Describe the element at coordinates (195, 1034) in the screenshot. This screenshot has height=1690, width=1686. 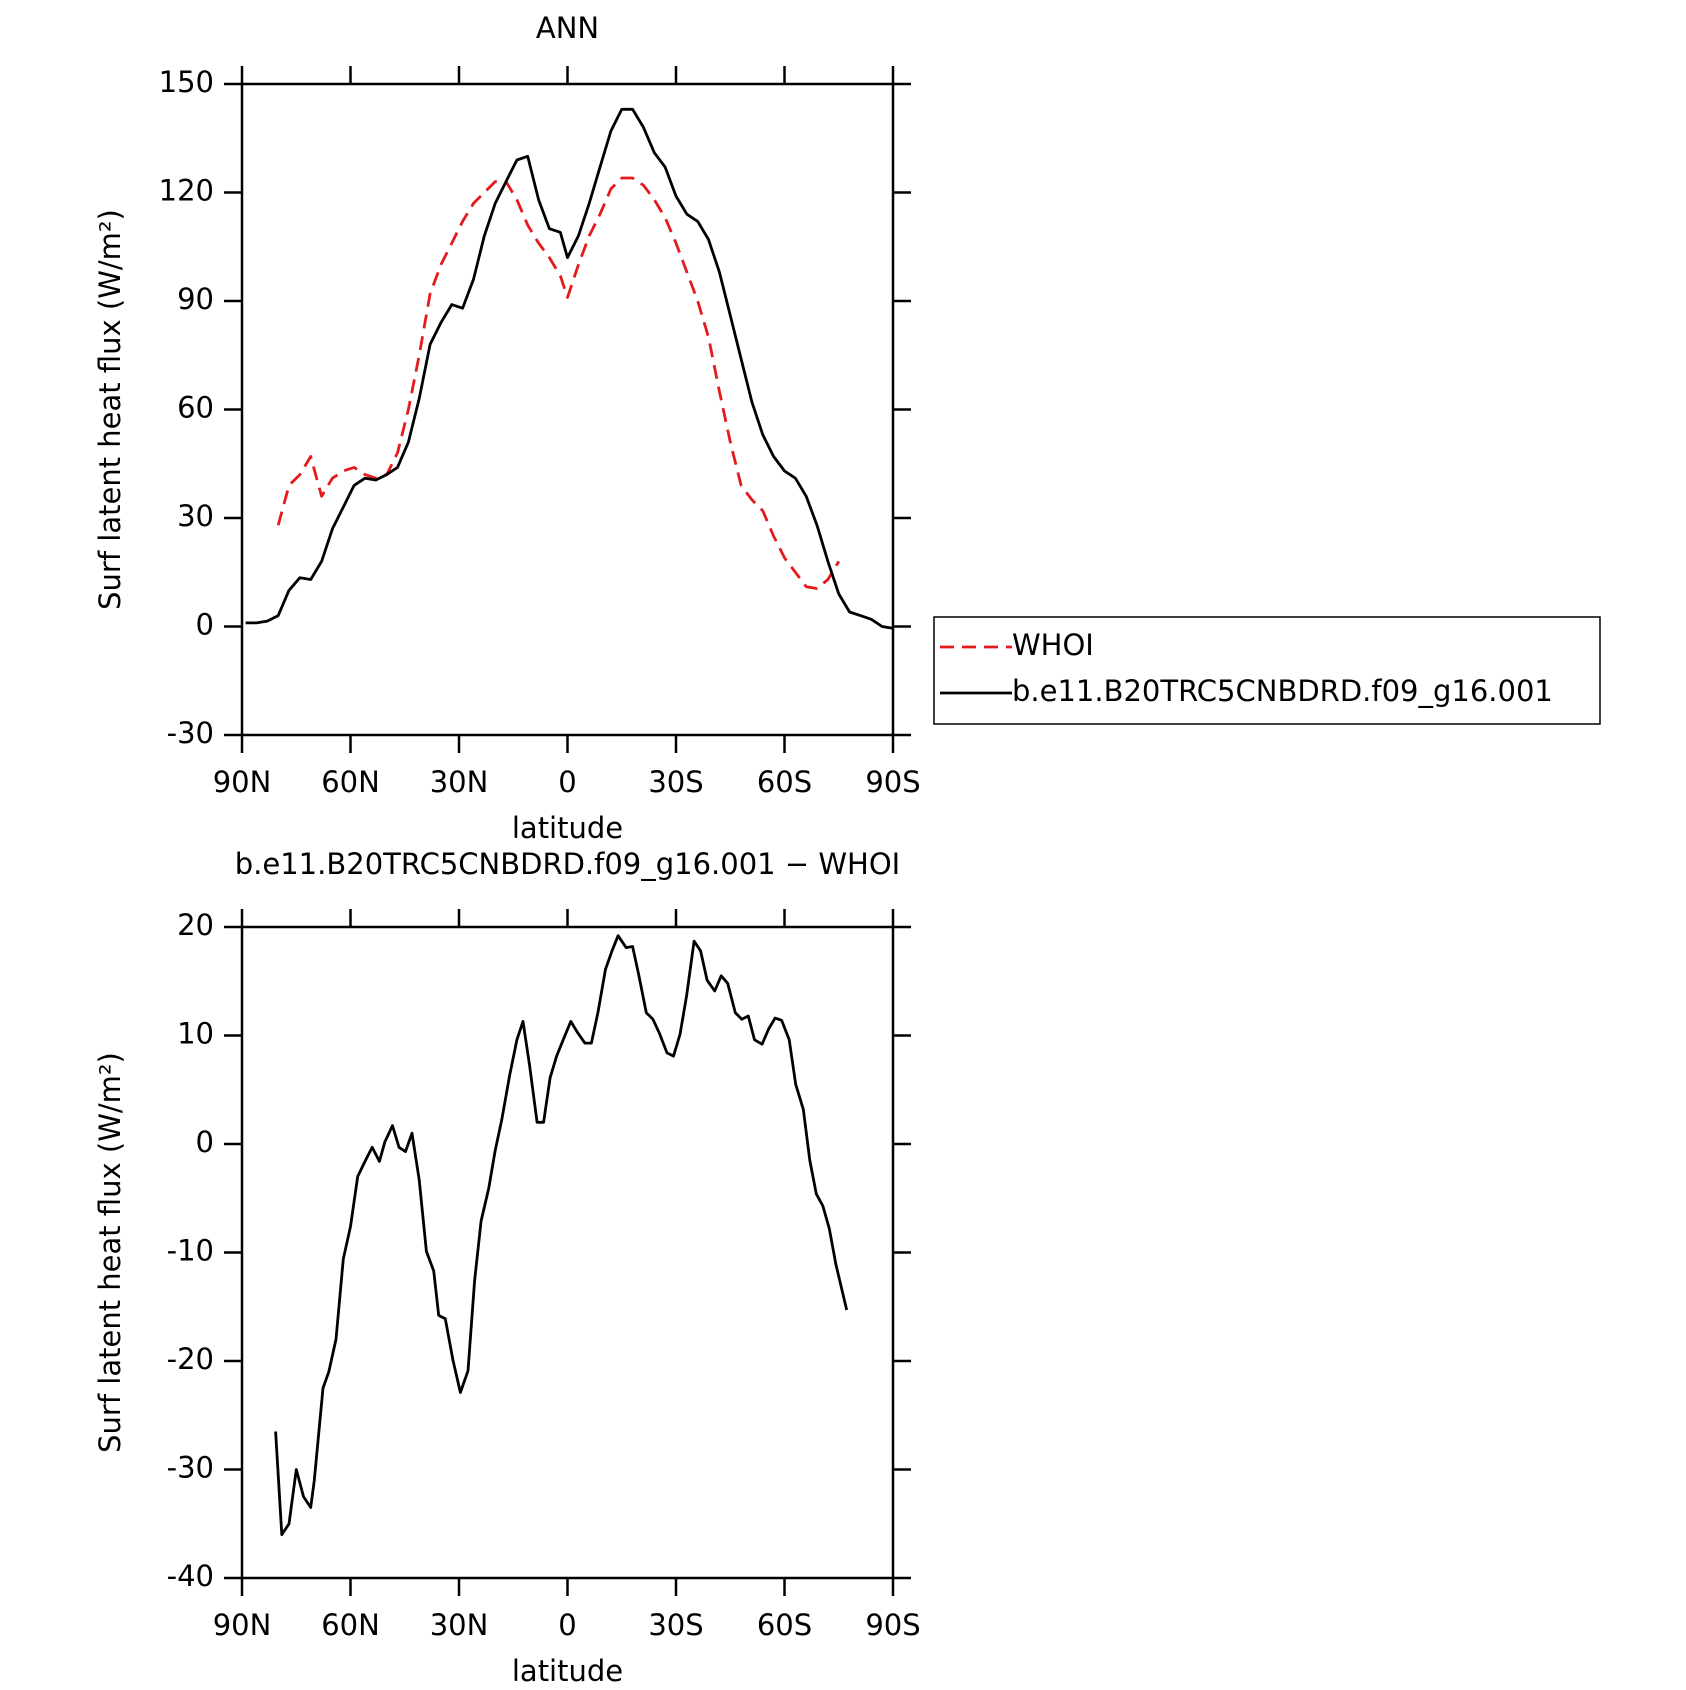
I see `y-tick-label: 10` at that location.